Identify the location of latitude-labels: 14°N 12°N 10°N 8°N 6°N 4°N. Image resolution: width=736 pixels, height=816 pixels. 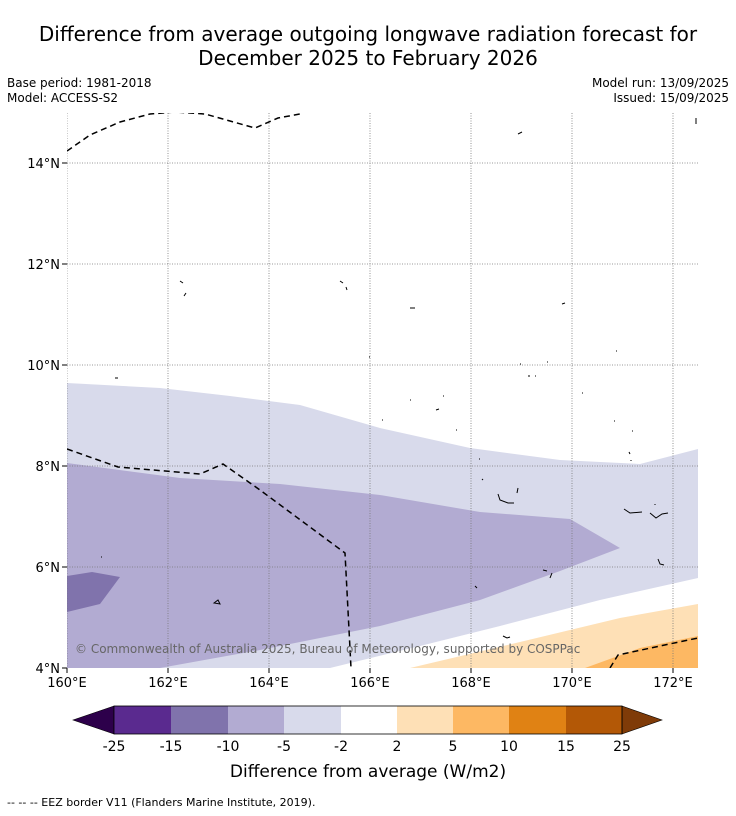
(43, 417).